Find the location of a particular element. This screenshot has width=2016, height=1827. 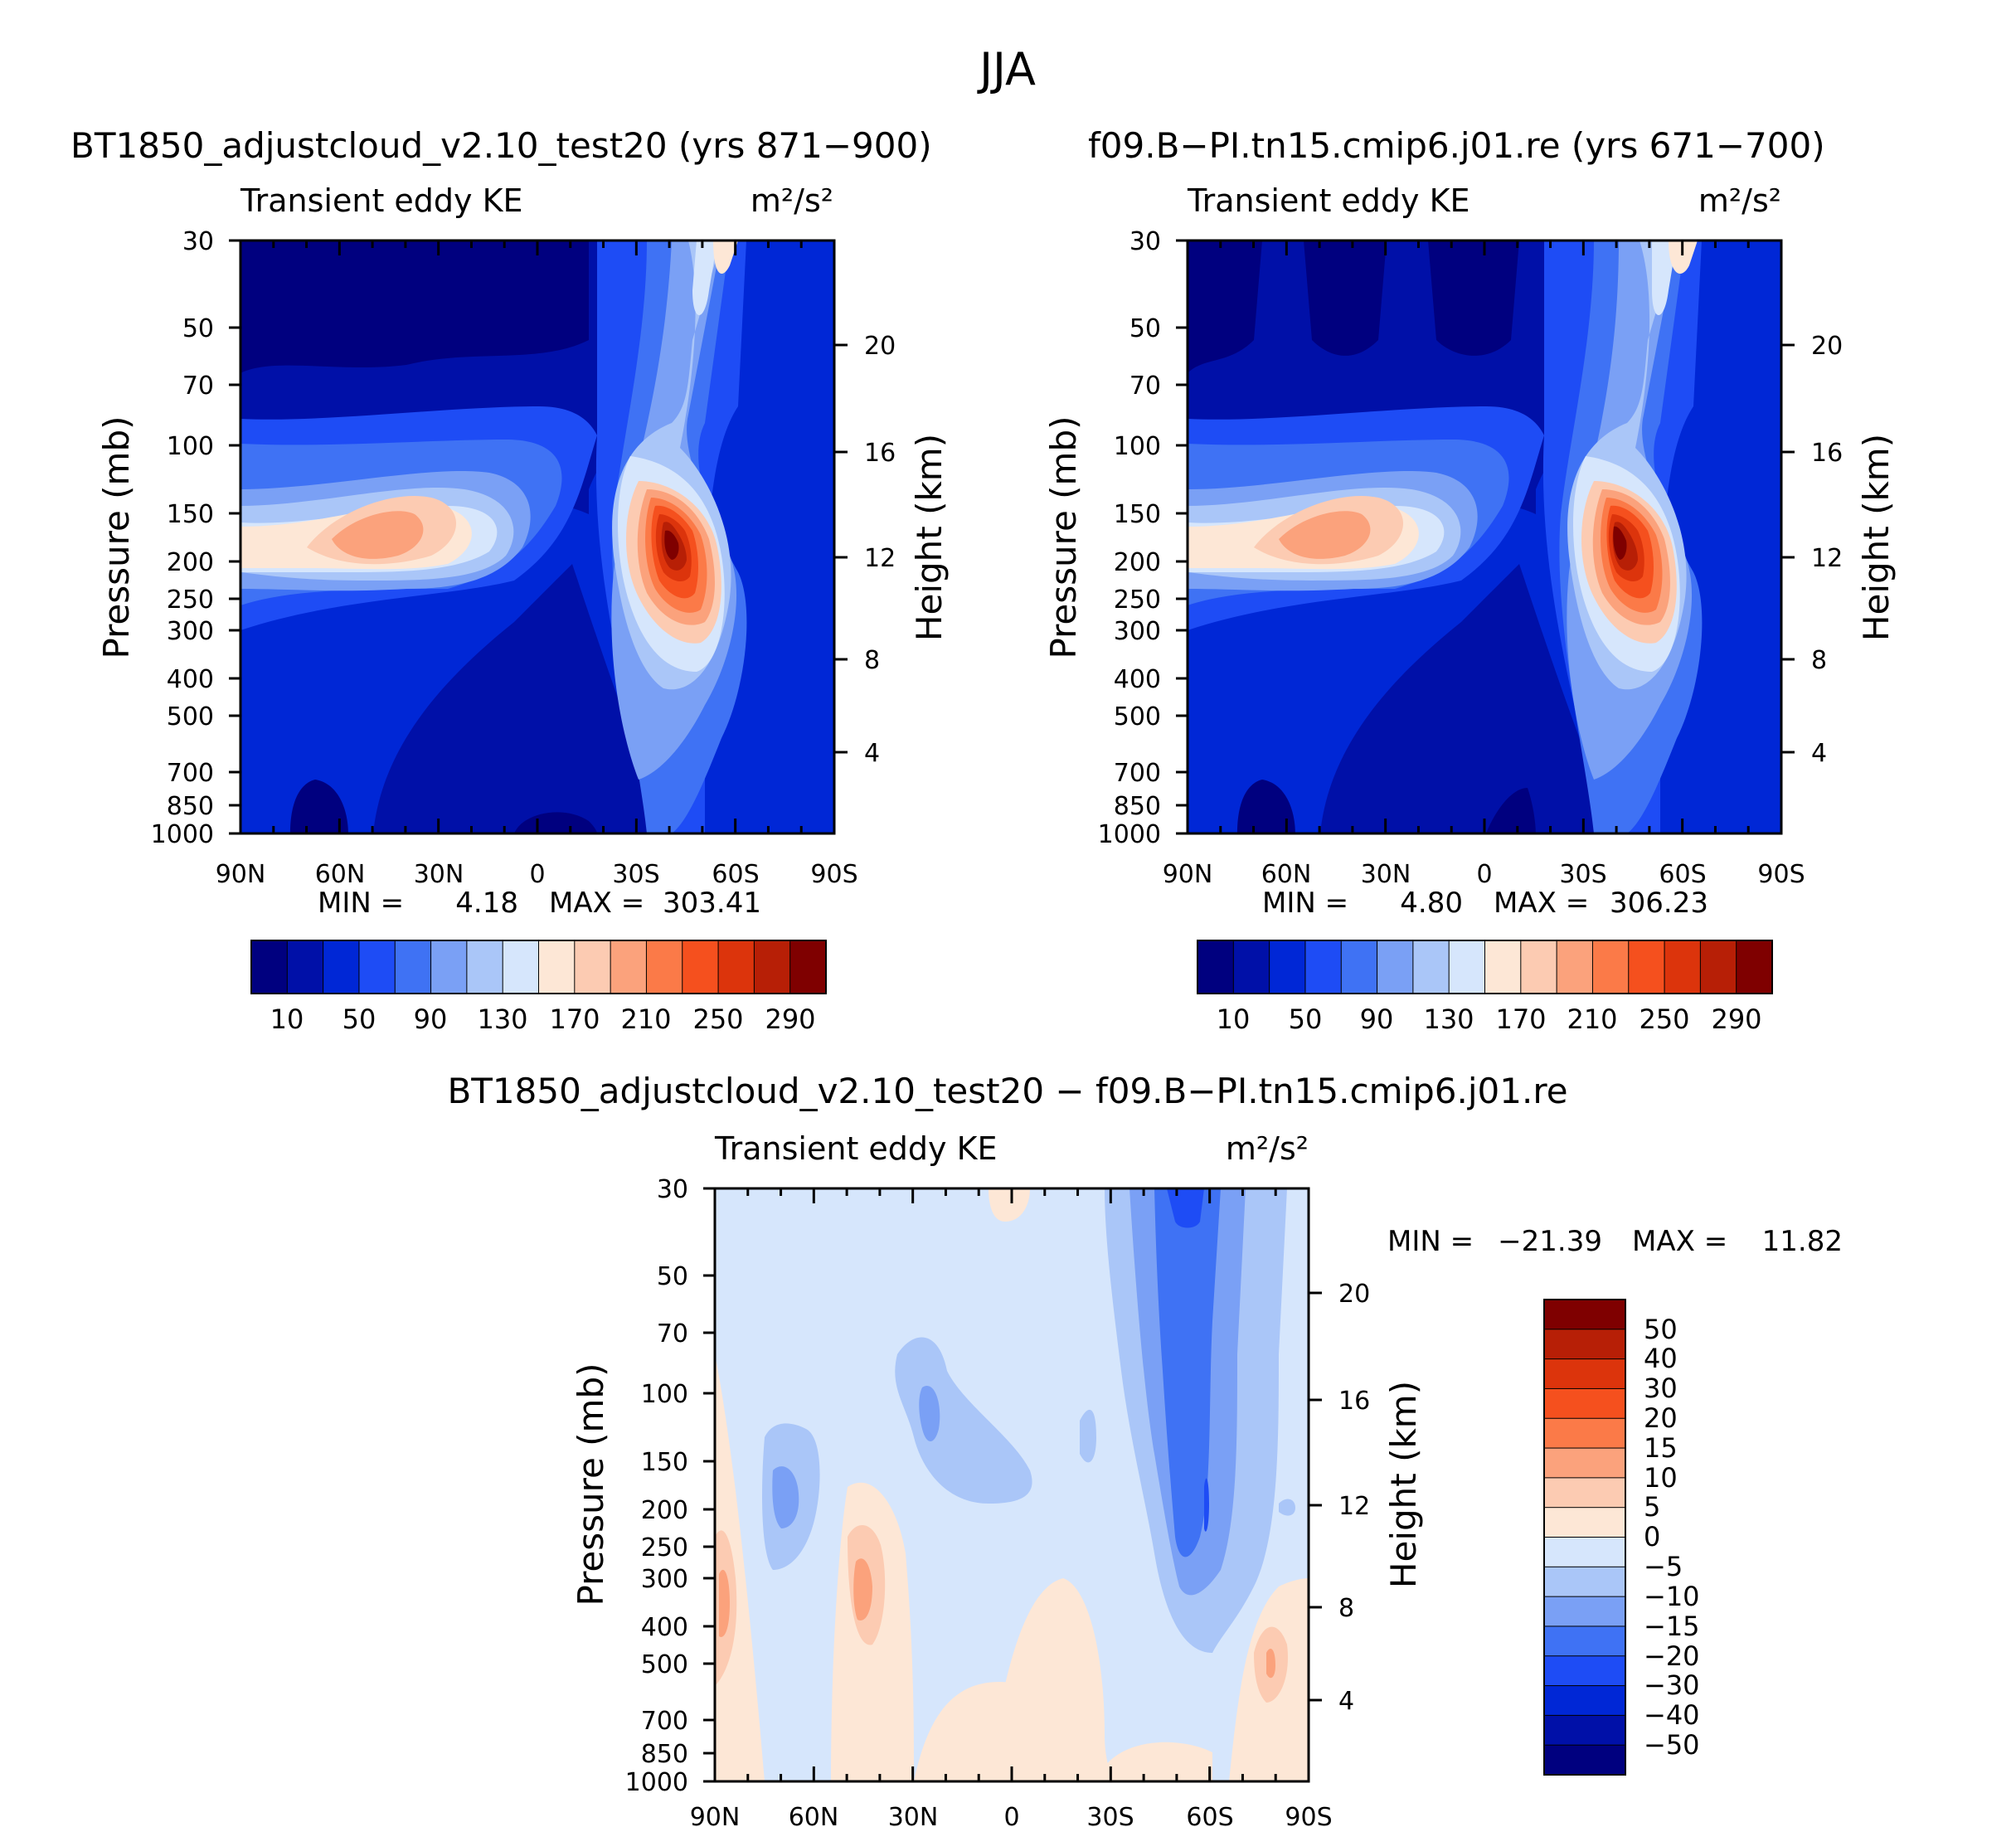

panel-diff-subtitle: Transient eddy KE is located at coordinates (856, 1148).